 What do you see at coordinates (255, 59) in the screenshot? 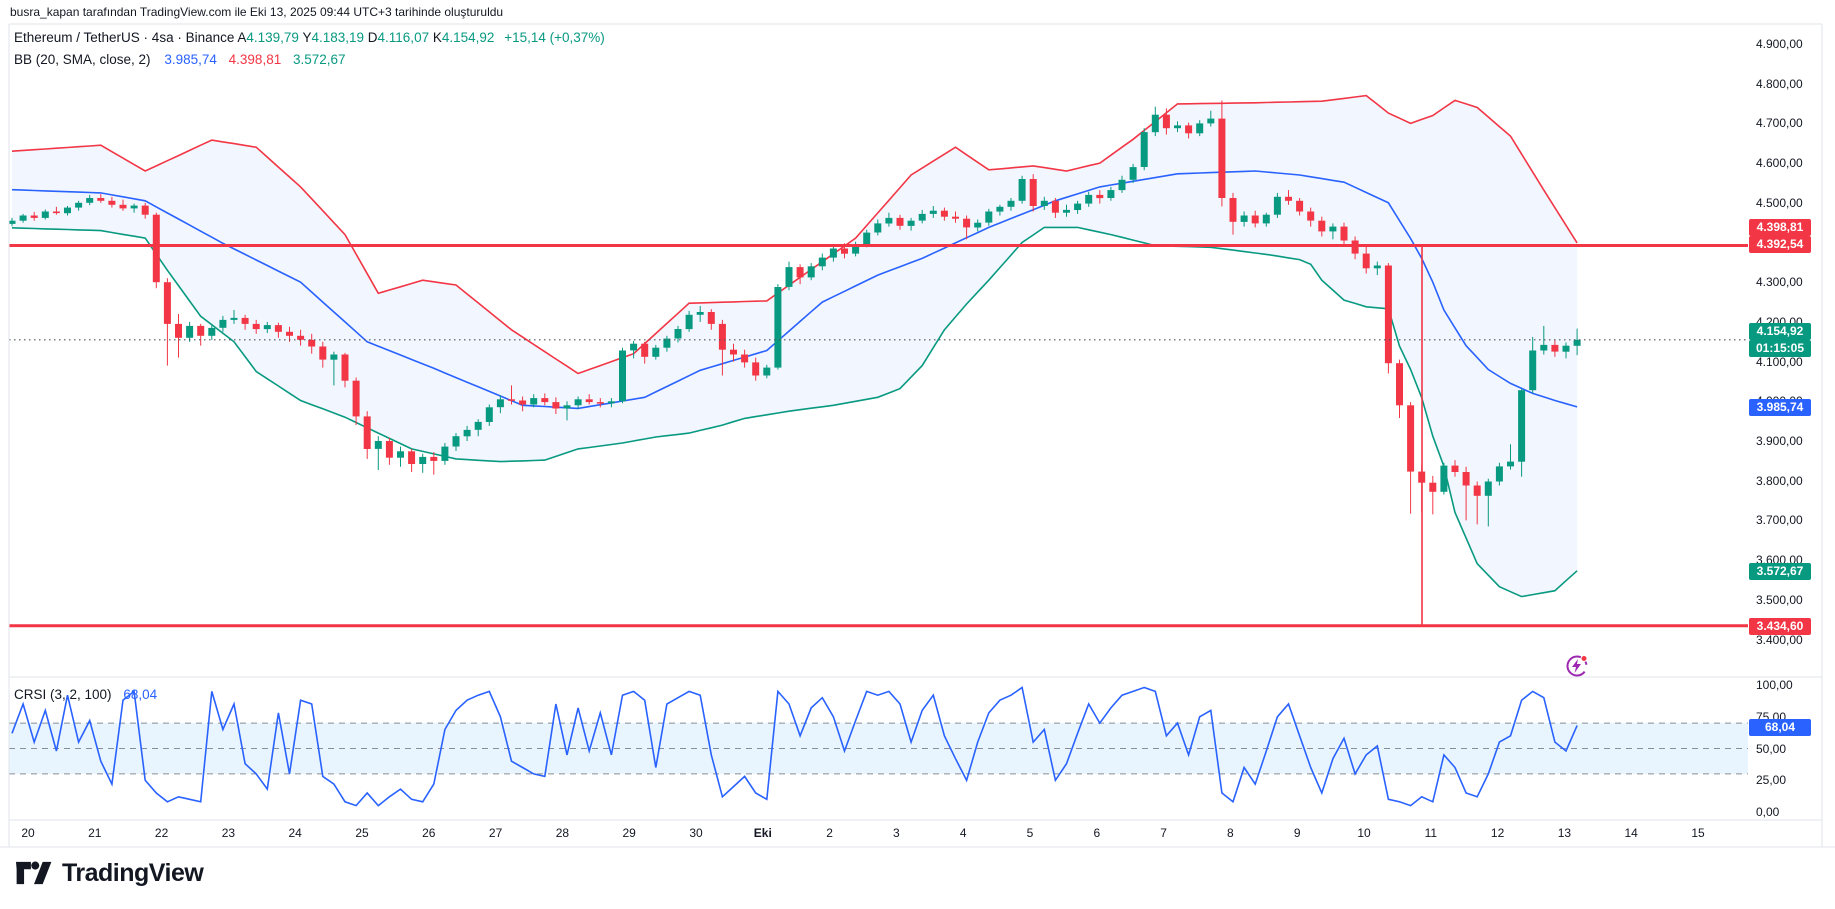
I see `bb-upper-value: 4.398,81` at bounding box center [255, 59].